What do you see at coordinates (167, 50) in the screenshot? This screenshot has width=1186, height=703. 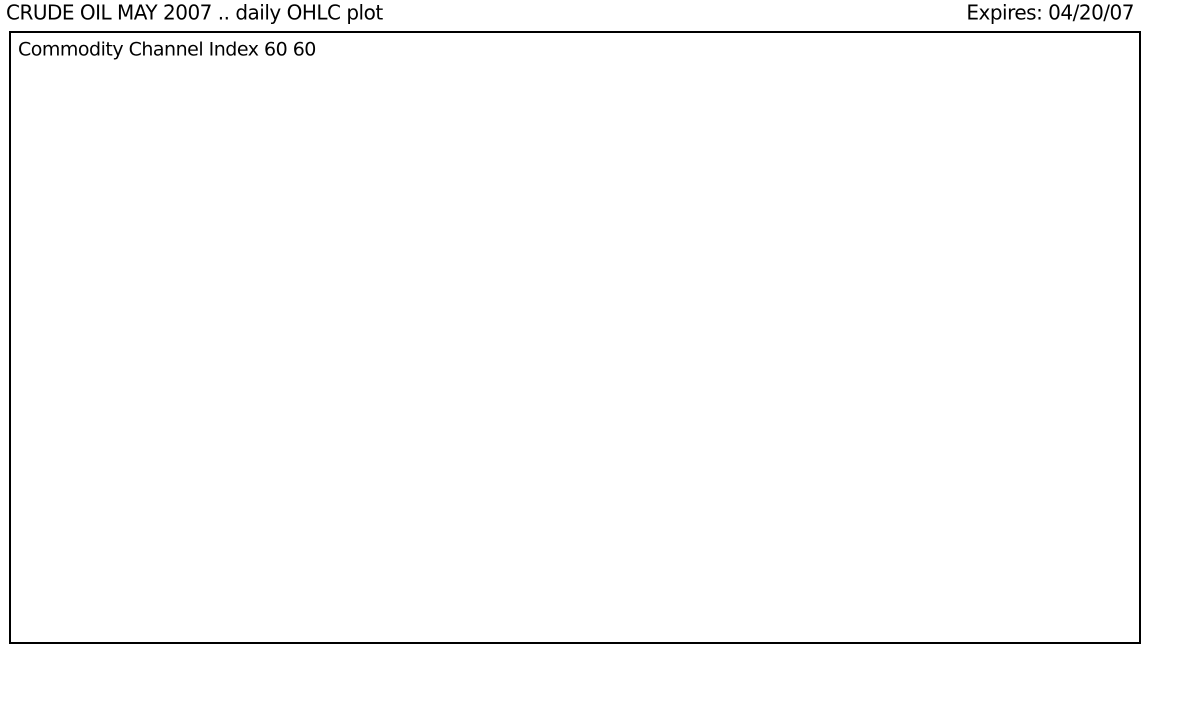 I see `legend-label: Commodity Channel Index 60 60` at bounding box center [167, 50].